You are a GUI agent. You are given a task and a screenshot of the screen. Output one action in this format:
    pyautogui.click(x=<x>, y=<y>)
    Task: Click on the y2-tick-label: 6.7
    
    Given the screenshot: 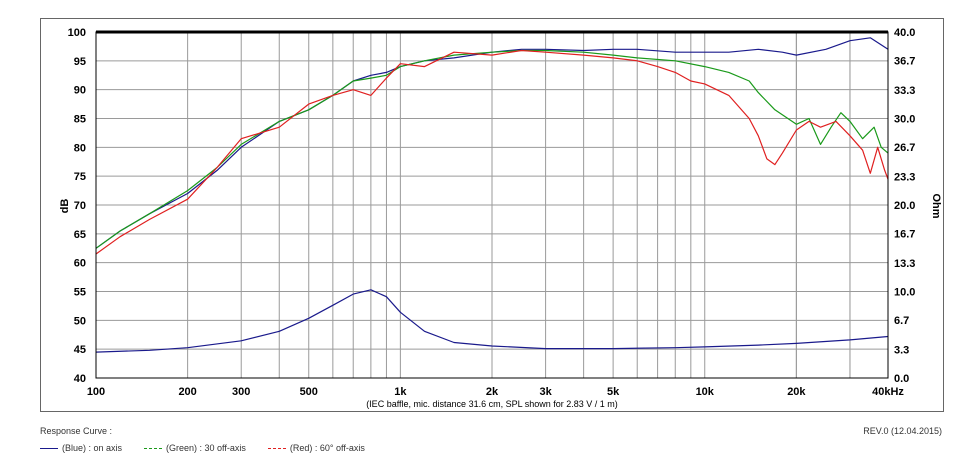 What is the action you would take?
    pyautogui.click(x=901, y=321)
    